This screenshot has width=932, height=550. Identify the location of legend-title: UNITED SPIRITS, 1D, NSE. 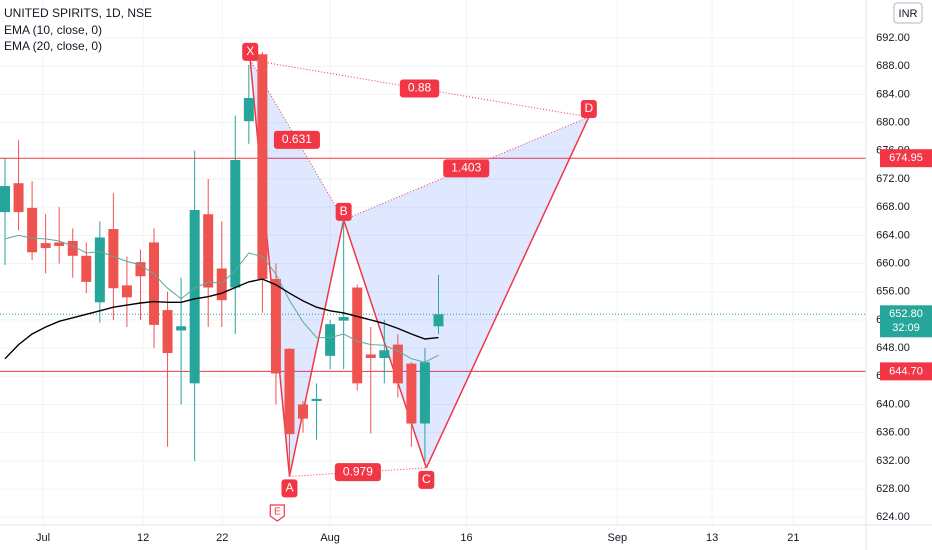
(78, 13).